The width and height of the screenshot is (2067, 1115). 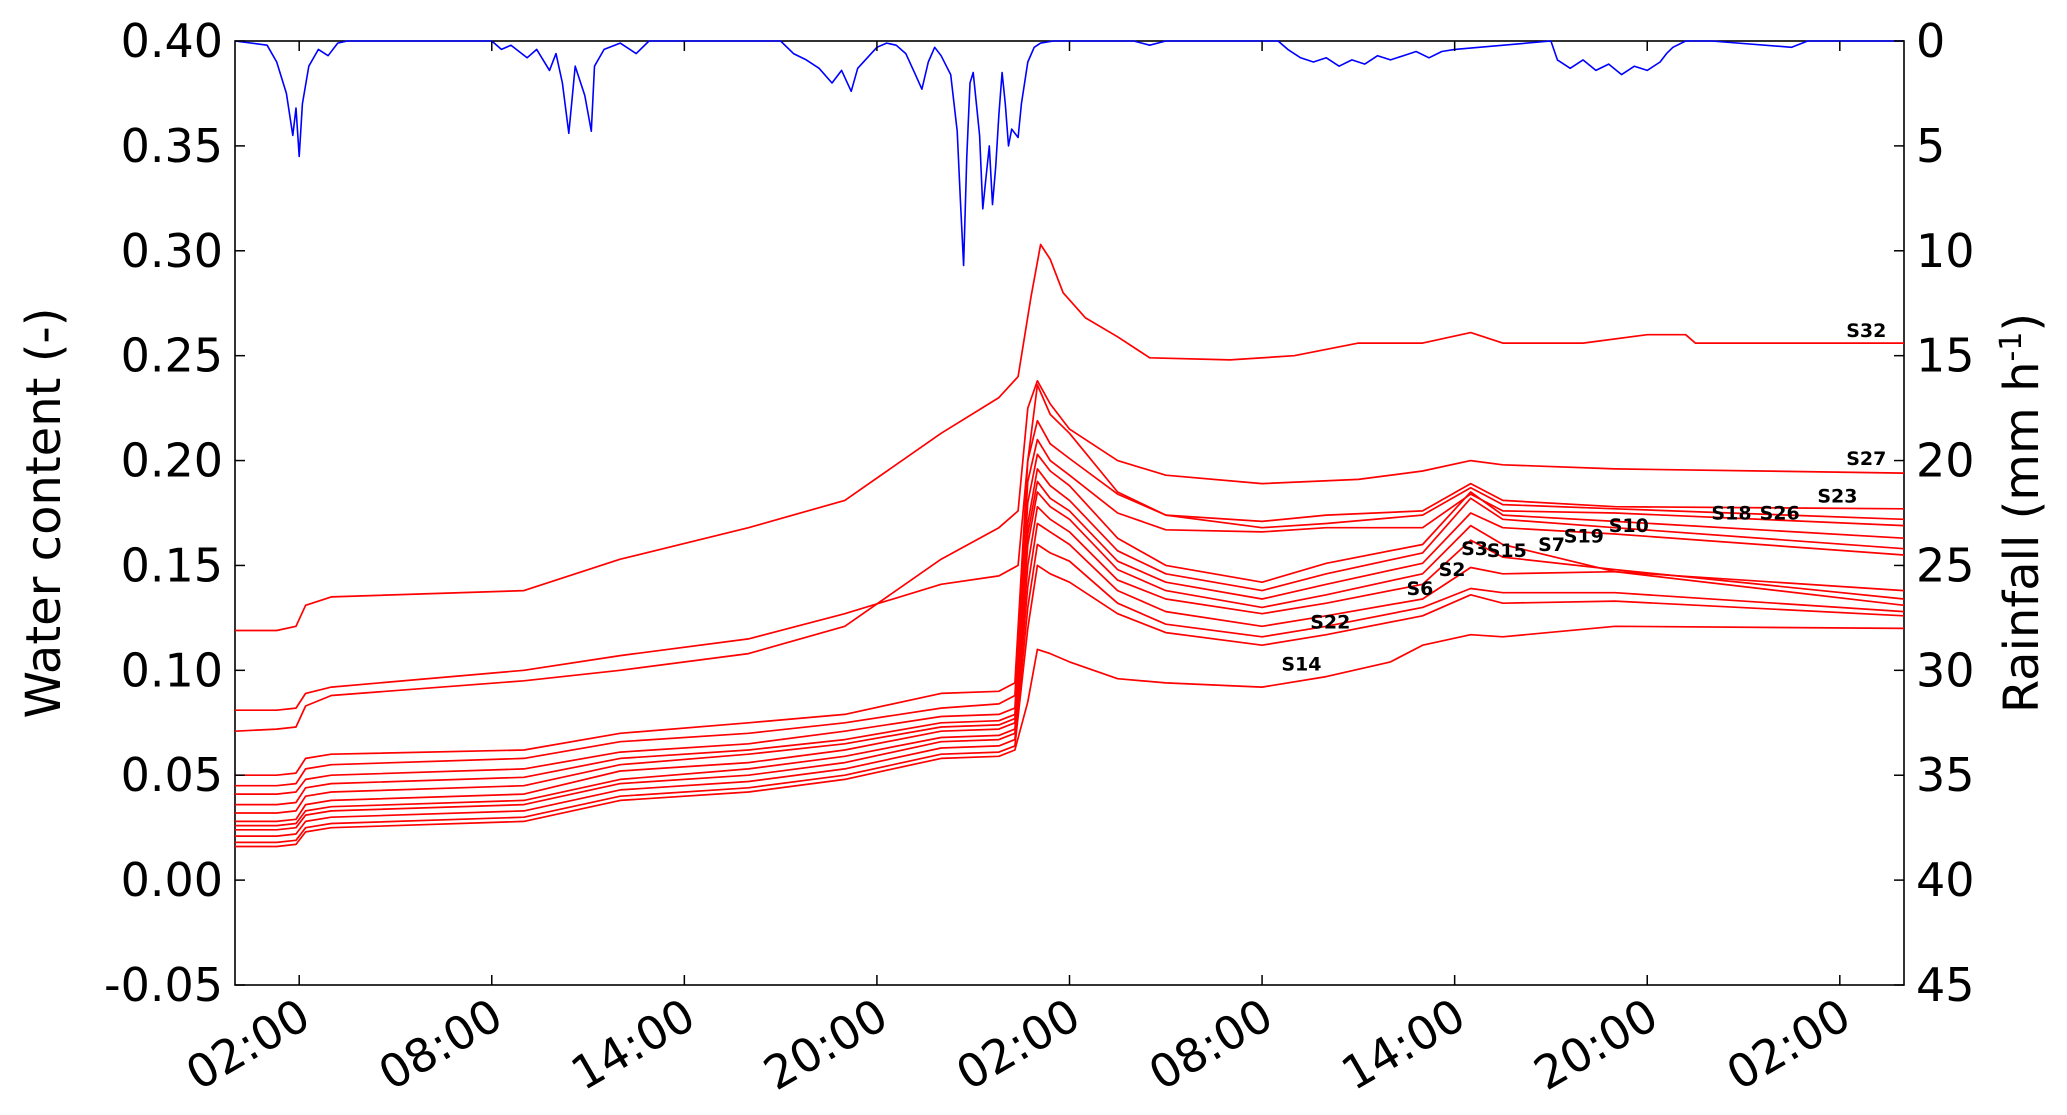 What do you see at coordinates (163, 985) in the screenshot?
I see `y-tick-label--0-05: -0.05` at bounding box center [163, 985].